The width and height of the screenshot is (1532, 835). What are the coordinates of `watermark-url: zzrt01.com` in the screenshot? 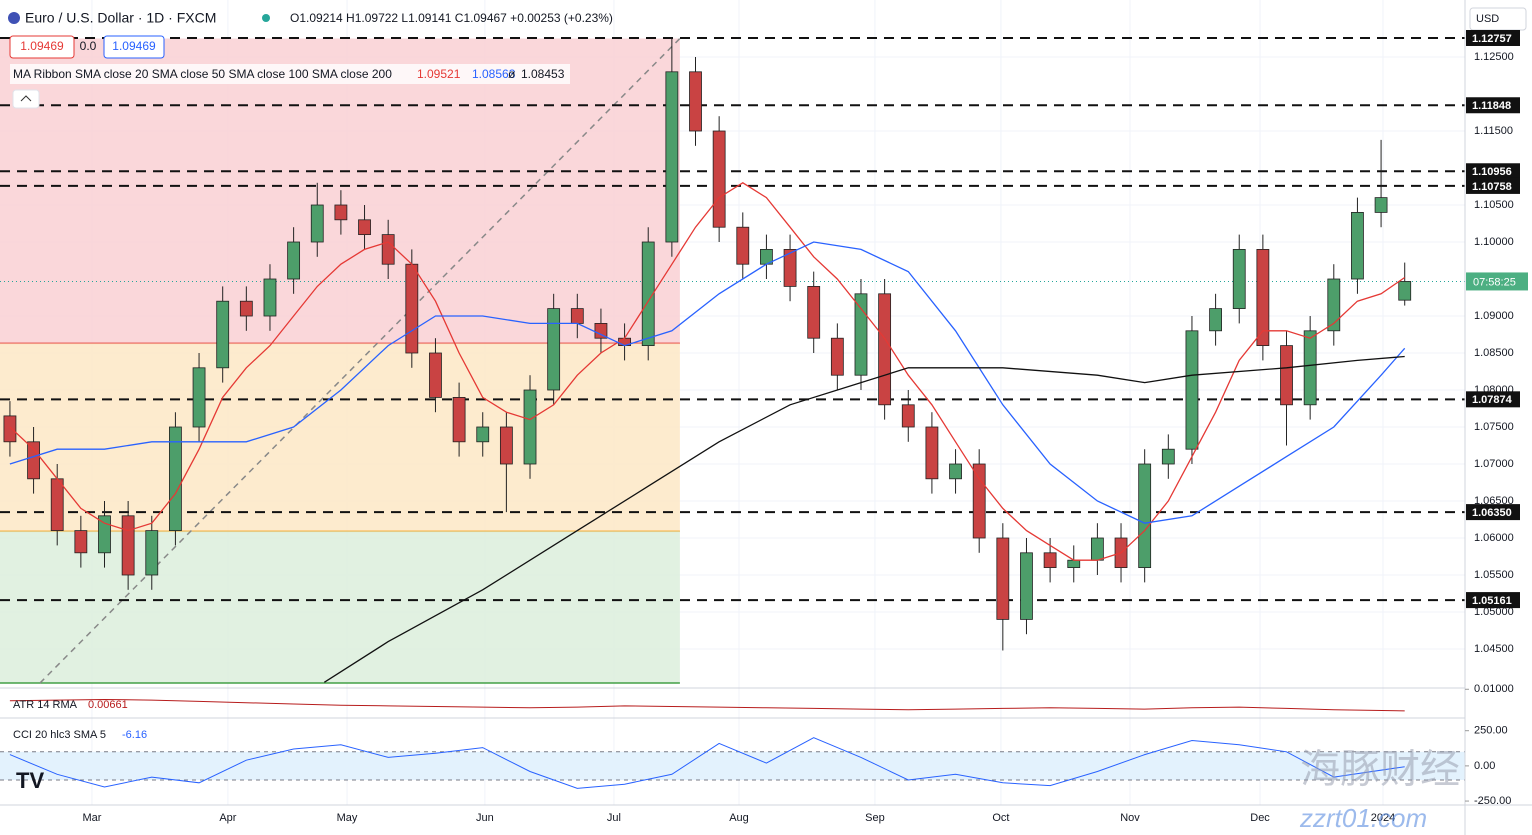 It's located at (1363, 818).